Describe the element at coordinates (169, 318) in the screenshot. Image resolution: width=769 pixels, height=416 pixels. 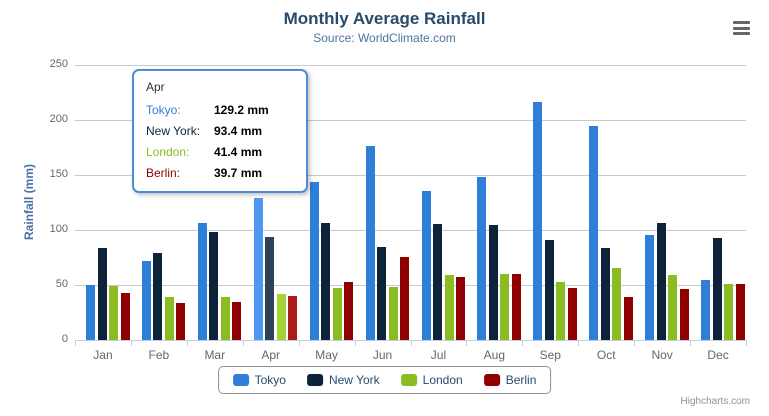
I see `bar-london-feb` at that location.